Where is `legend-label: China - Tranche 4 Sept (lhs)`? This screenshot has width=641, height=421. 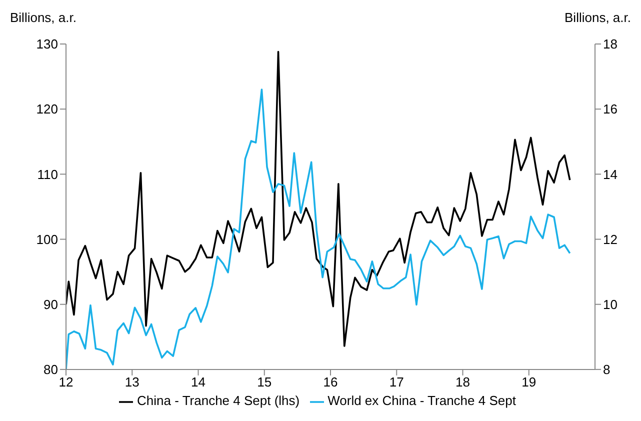 legend-label: China - Tranche 4 Sept (lhs) is located at coordinates (218, 400).